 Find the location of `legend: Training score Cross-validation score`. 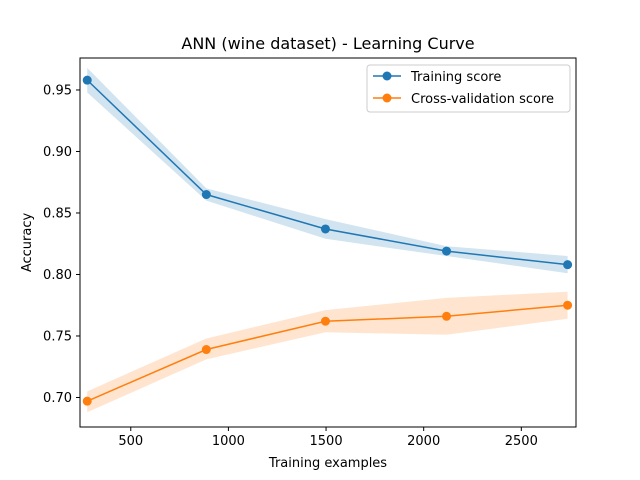

legend: Training score Cross-validation score is located at coordinates (468, 88).